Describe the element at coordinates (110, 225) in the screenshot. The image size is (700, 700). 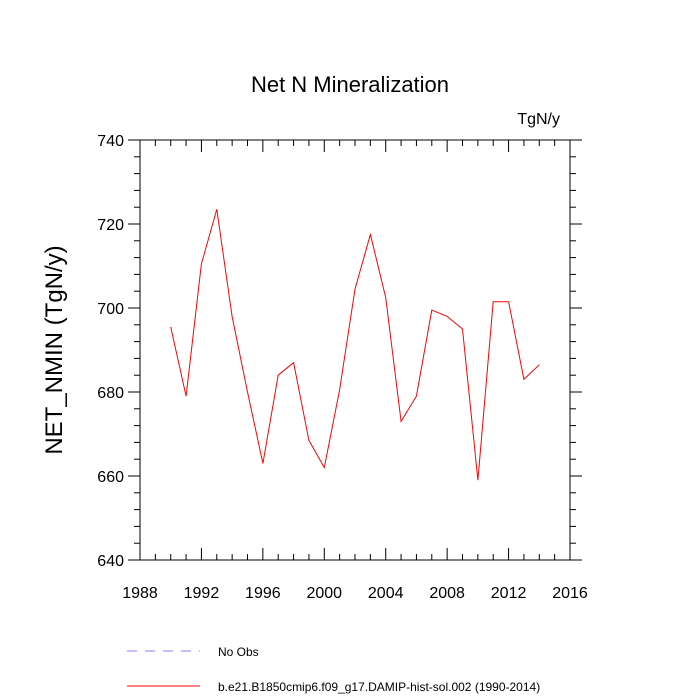
I see `y-tick-label: 720` at that location.